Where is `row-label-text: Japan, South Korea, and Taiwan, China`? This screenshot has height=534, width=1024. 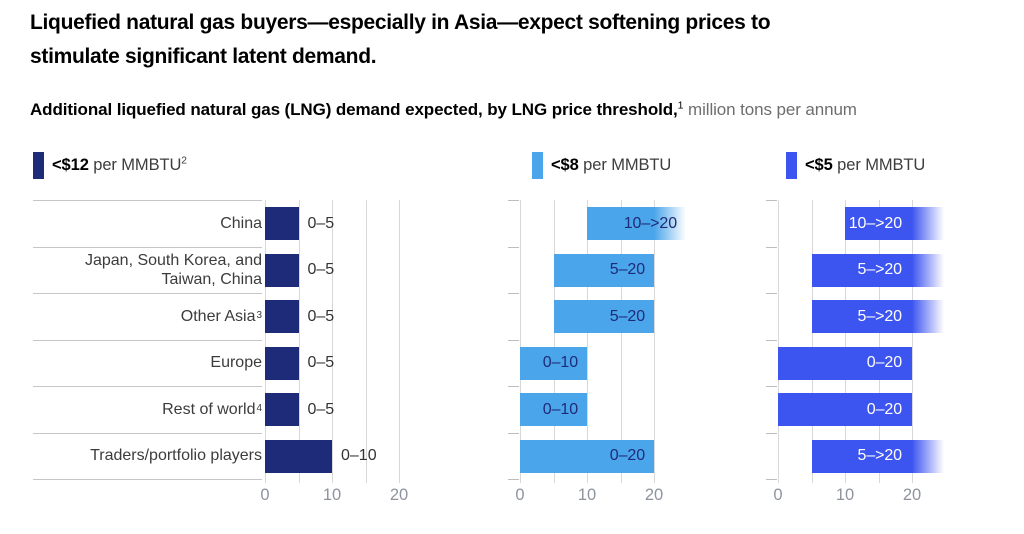 row-label-text: Japan, South Korea, and Taiwan, China is located at coordinates (173, 269).